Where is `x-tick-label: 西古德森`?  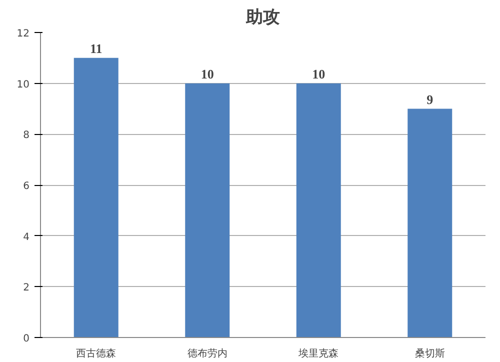 x-tick-label: 西古德森 is located at coordinates (96, 354).